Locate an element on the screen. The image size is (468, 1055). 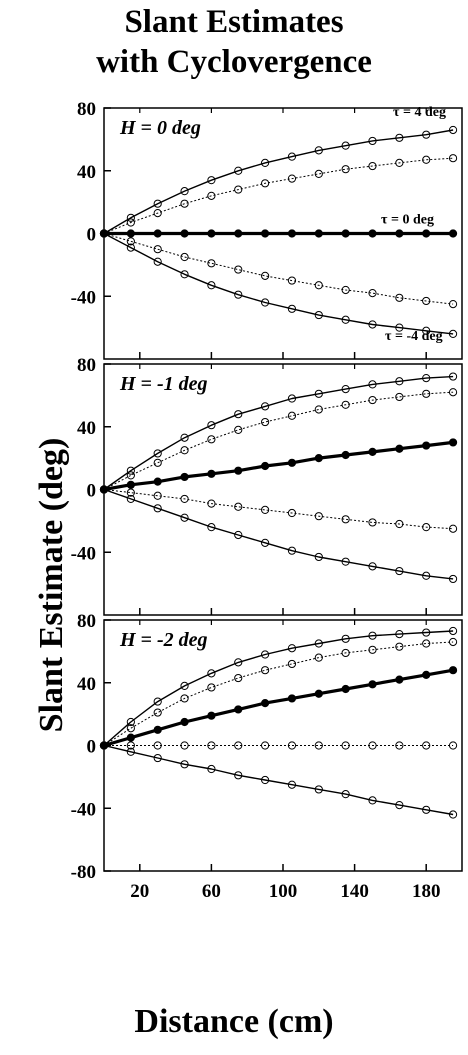
y-tick-label: 40 is located at coordinates (86, 428).